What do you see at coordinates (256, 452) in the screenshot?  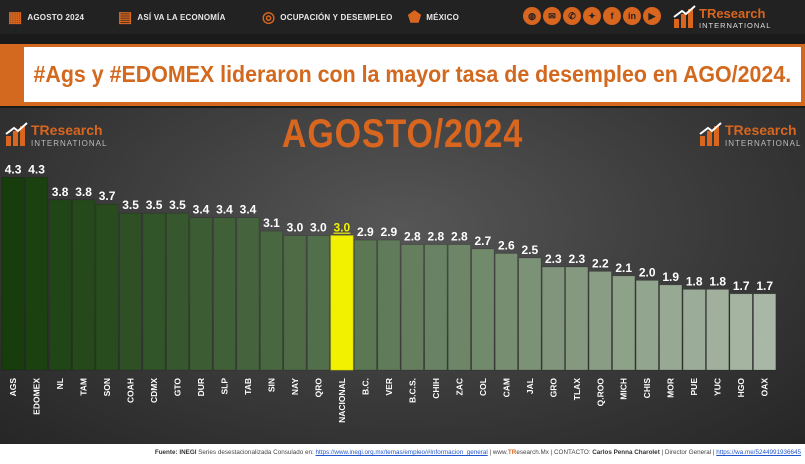 I see `footer-source-text: Series desestacionalizada Consulado en:` at bounding box center [256, 452].